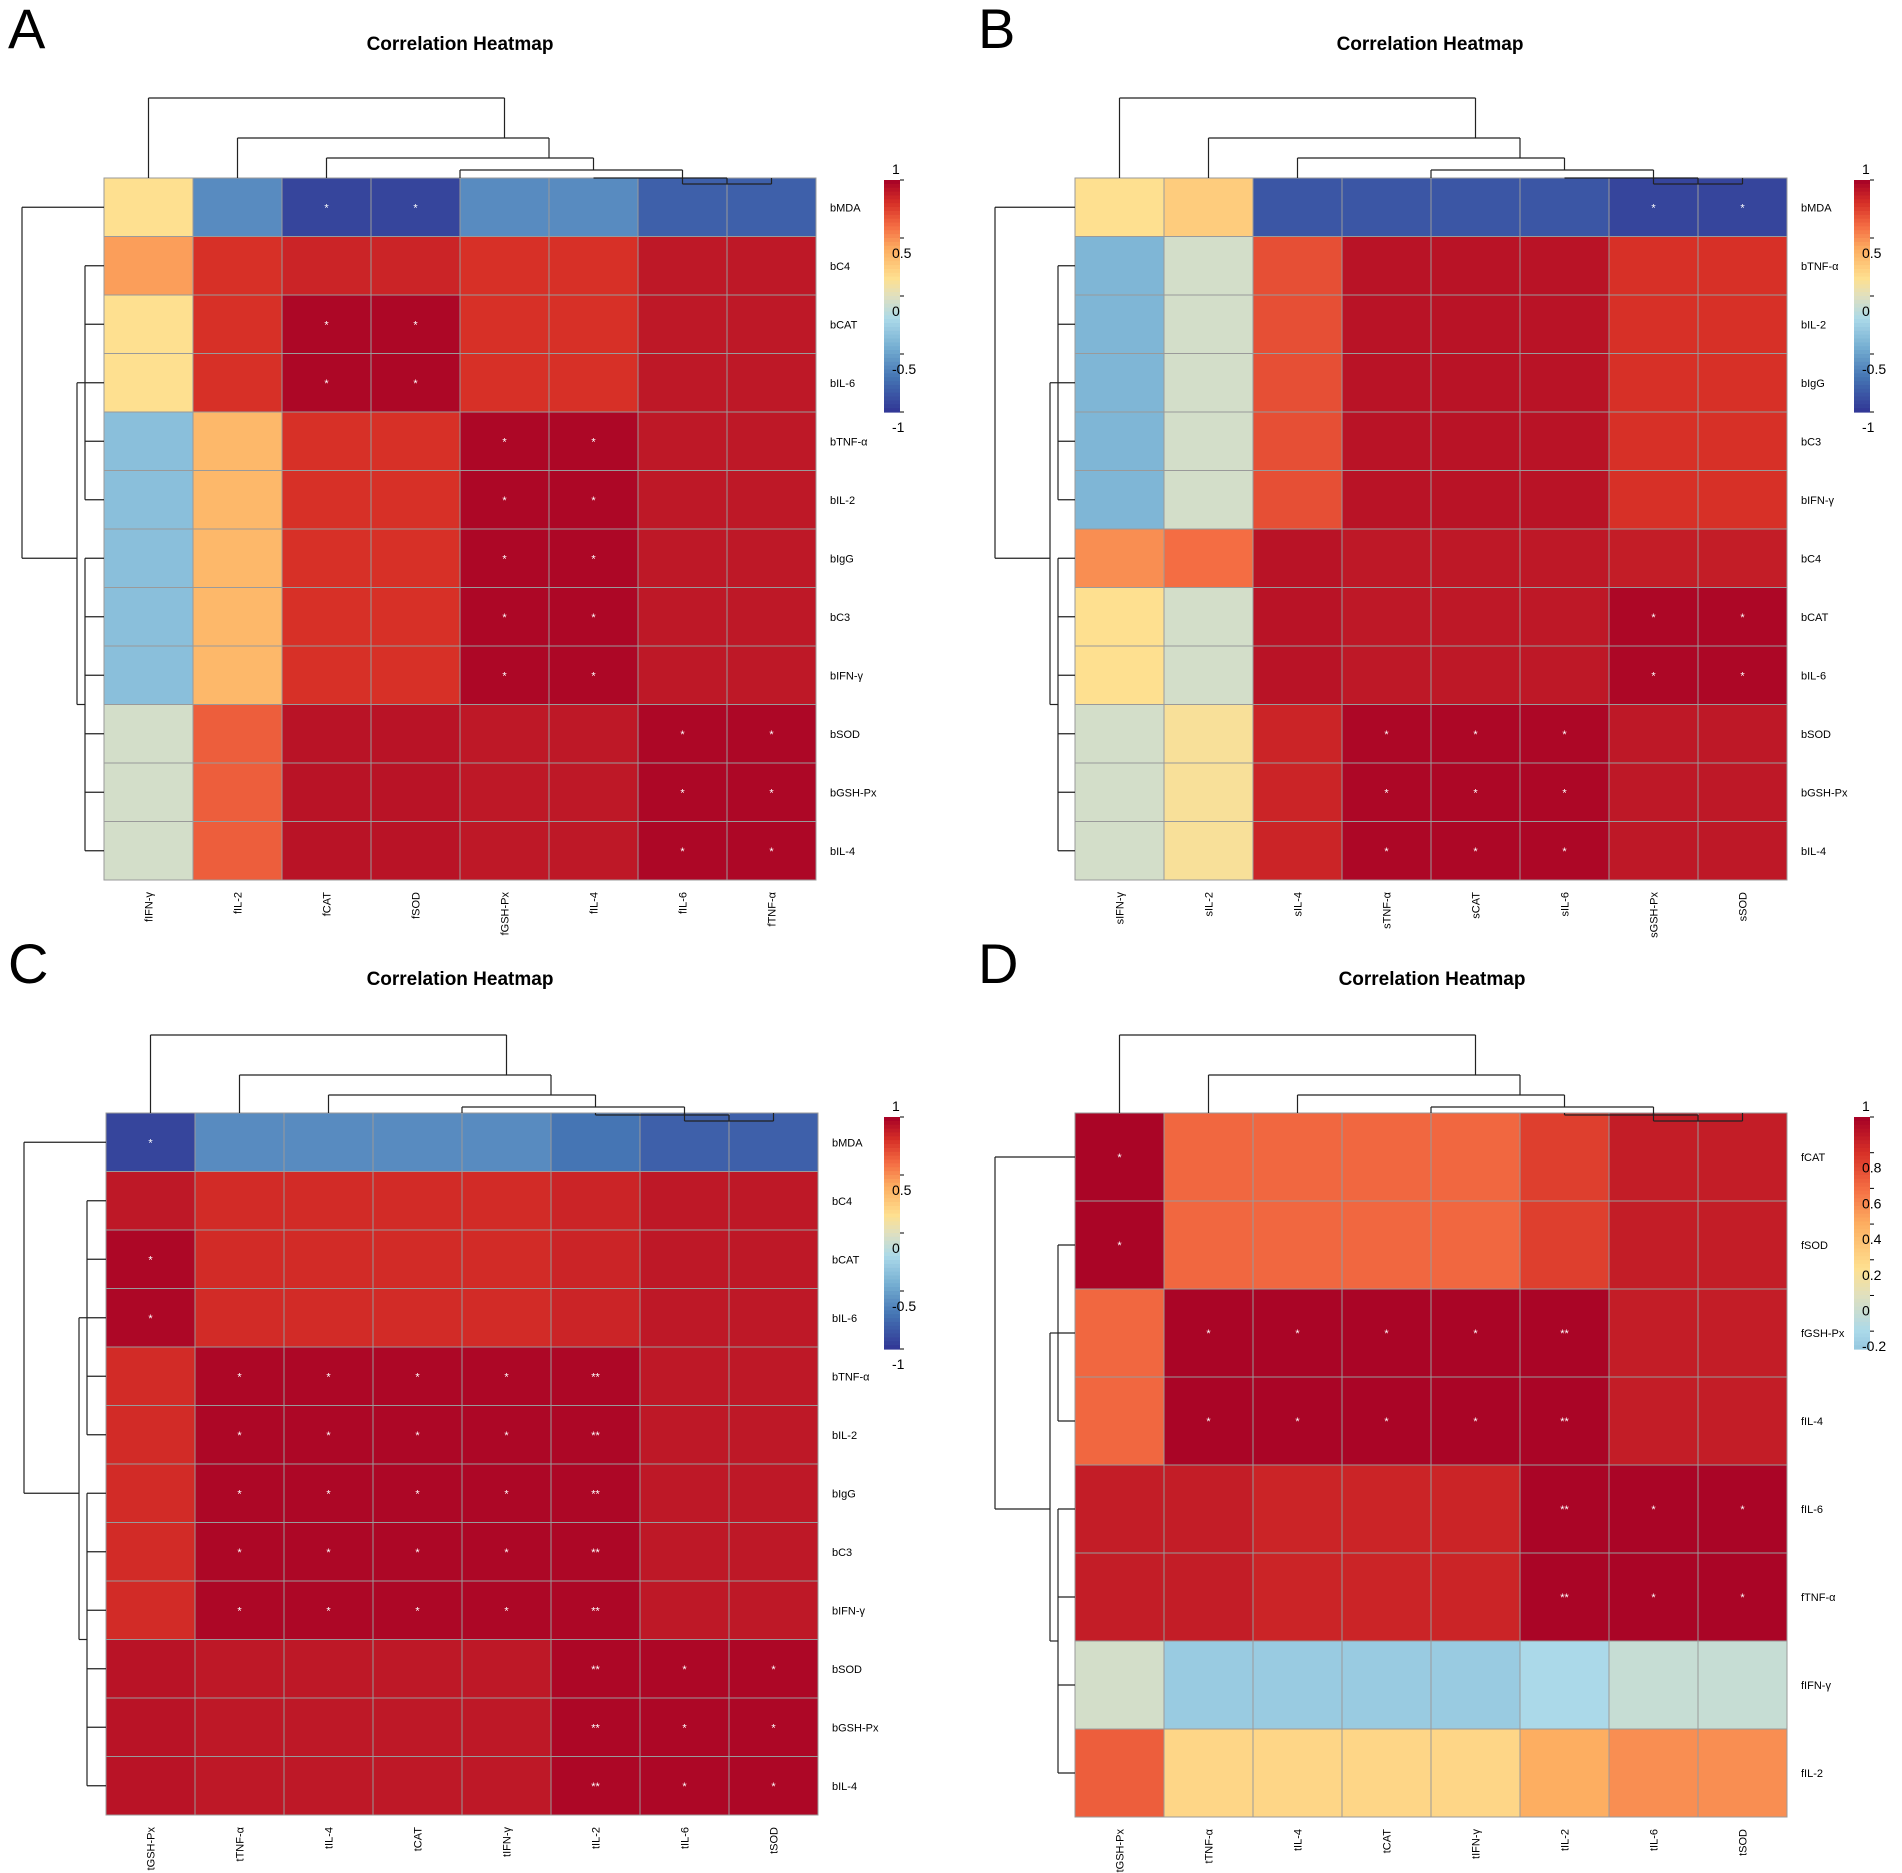 The image size is (1902, 1873). Describe the element at coordinates (904, 1306) in the screenshot. I see `legend-tick-label: -0.5` at that location.